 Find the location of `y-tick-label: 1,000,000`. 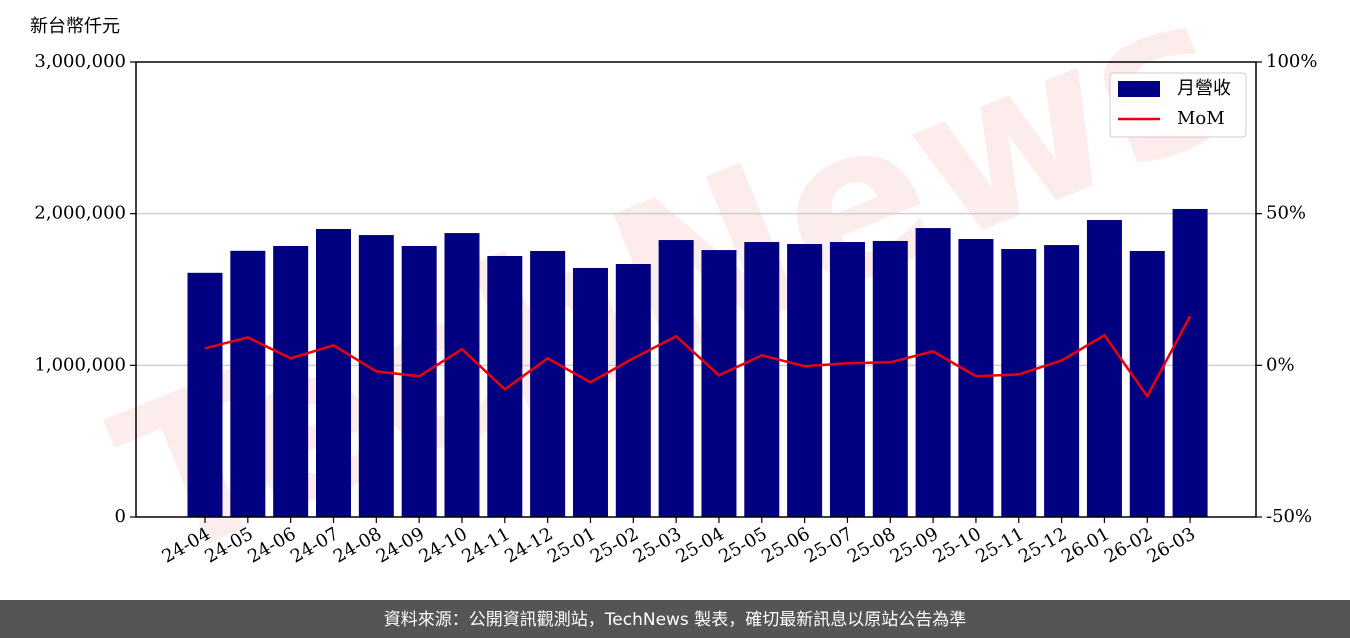

y-tick-label: 1,000,000 is located at coordinates (80, 364).